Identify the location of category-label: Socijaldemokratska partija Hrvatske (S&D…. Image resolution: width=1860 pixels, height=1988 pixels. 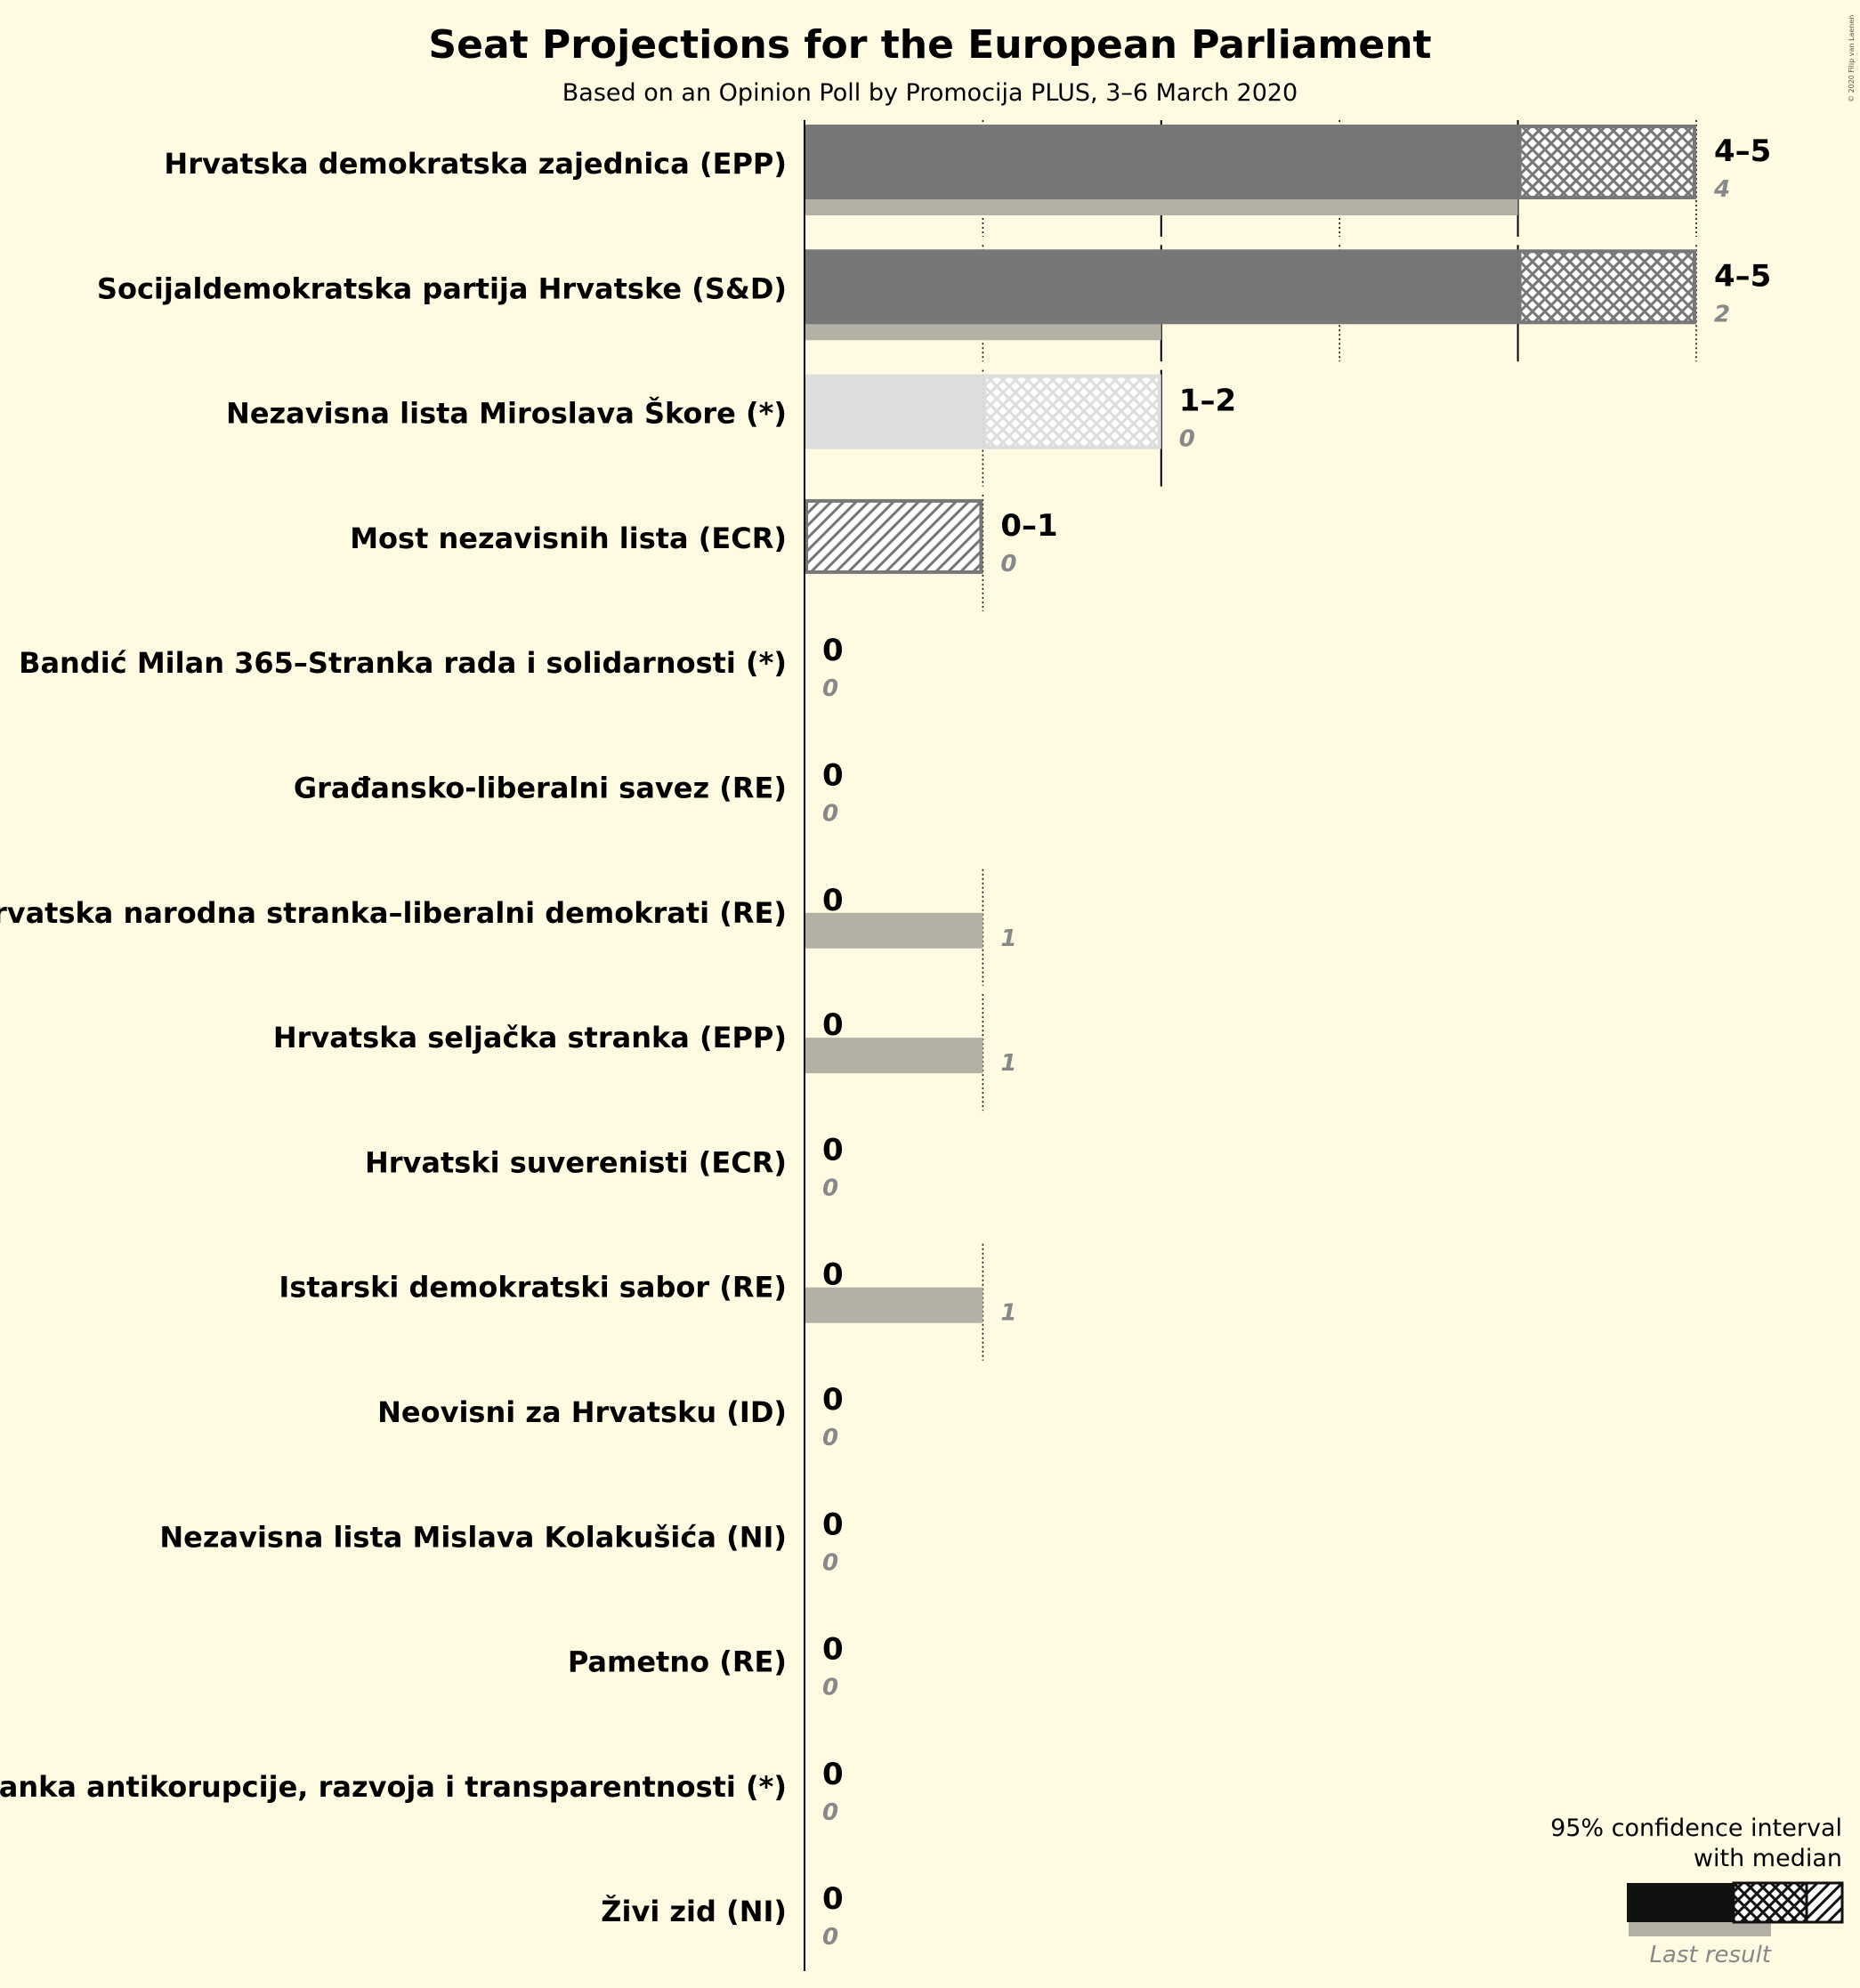
(442, 288).